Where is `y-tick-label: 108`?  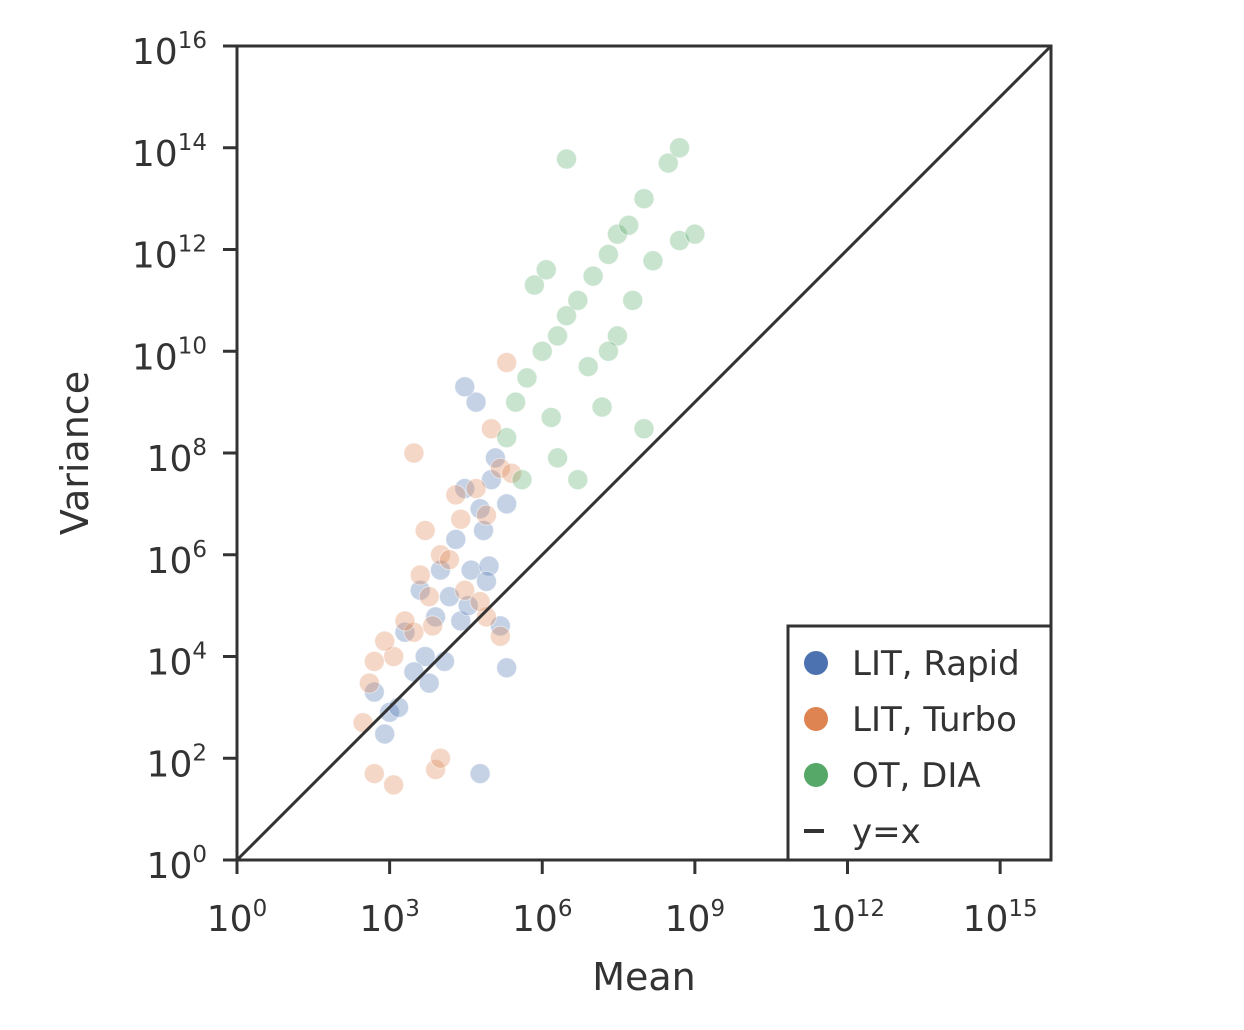 y-tick-label: 108 is located at coordinates (177, 457).